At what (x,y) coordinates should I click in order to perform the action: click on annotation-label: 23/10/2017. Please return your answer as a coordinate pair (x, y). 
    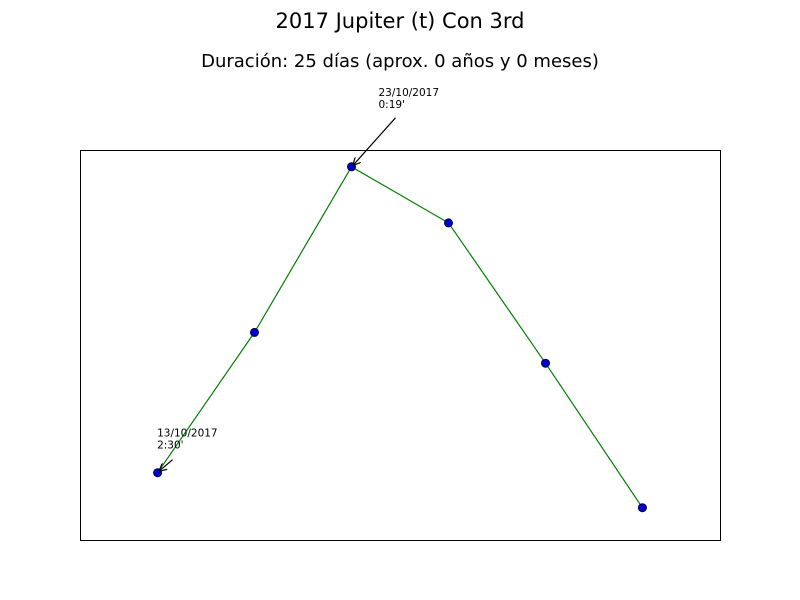
    Looking at the image, I should click on (409, 93).